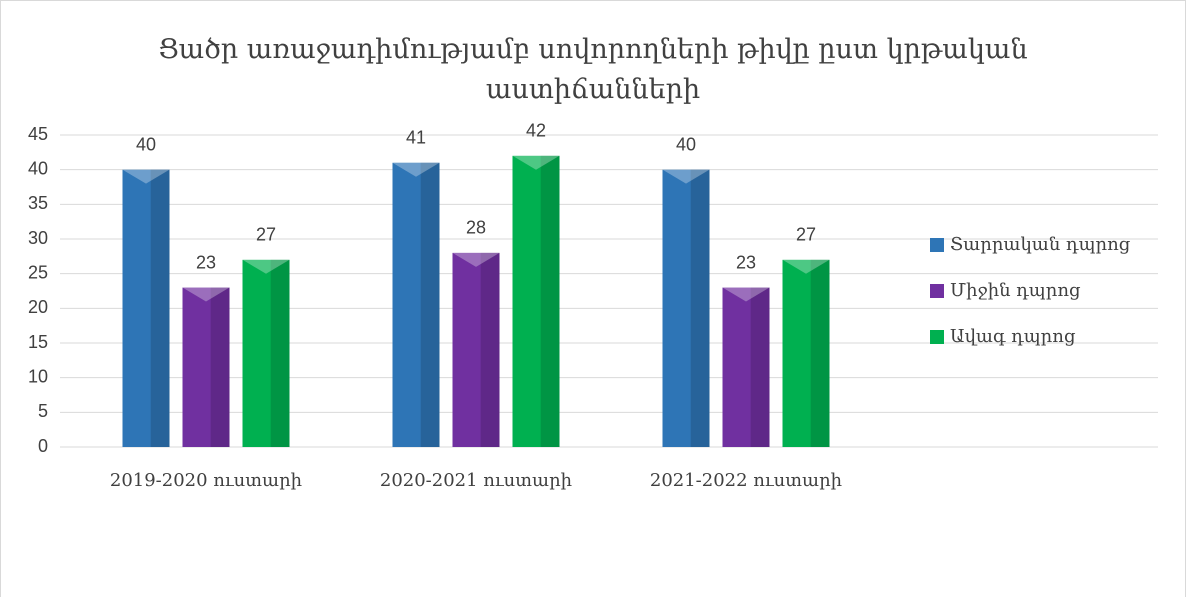 The height and width of the screenshot is (597, 1186). What do you see at coordinates (38, 168) in the screenshot?
I see `y-tick-label: 40` at bounding box center [38, 168].